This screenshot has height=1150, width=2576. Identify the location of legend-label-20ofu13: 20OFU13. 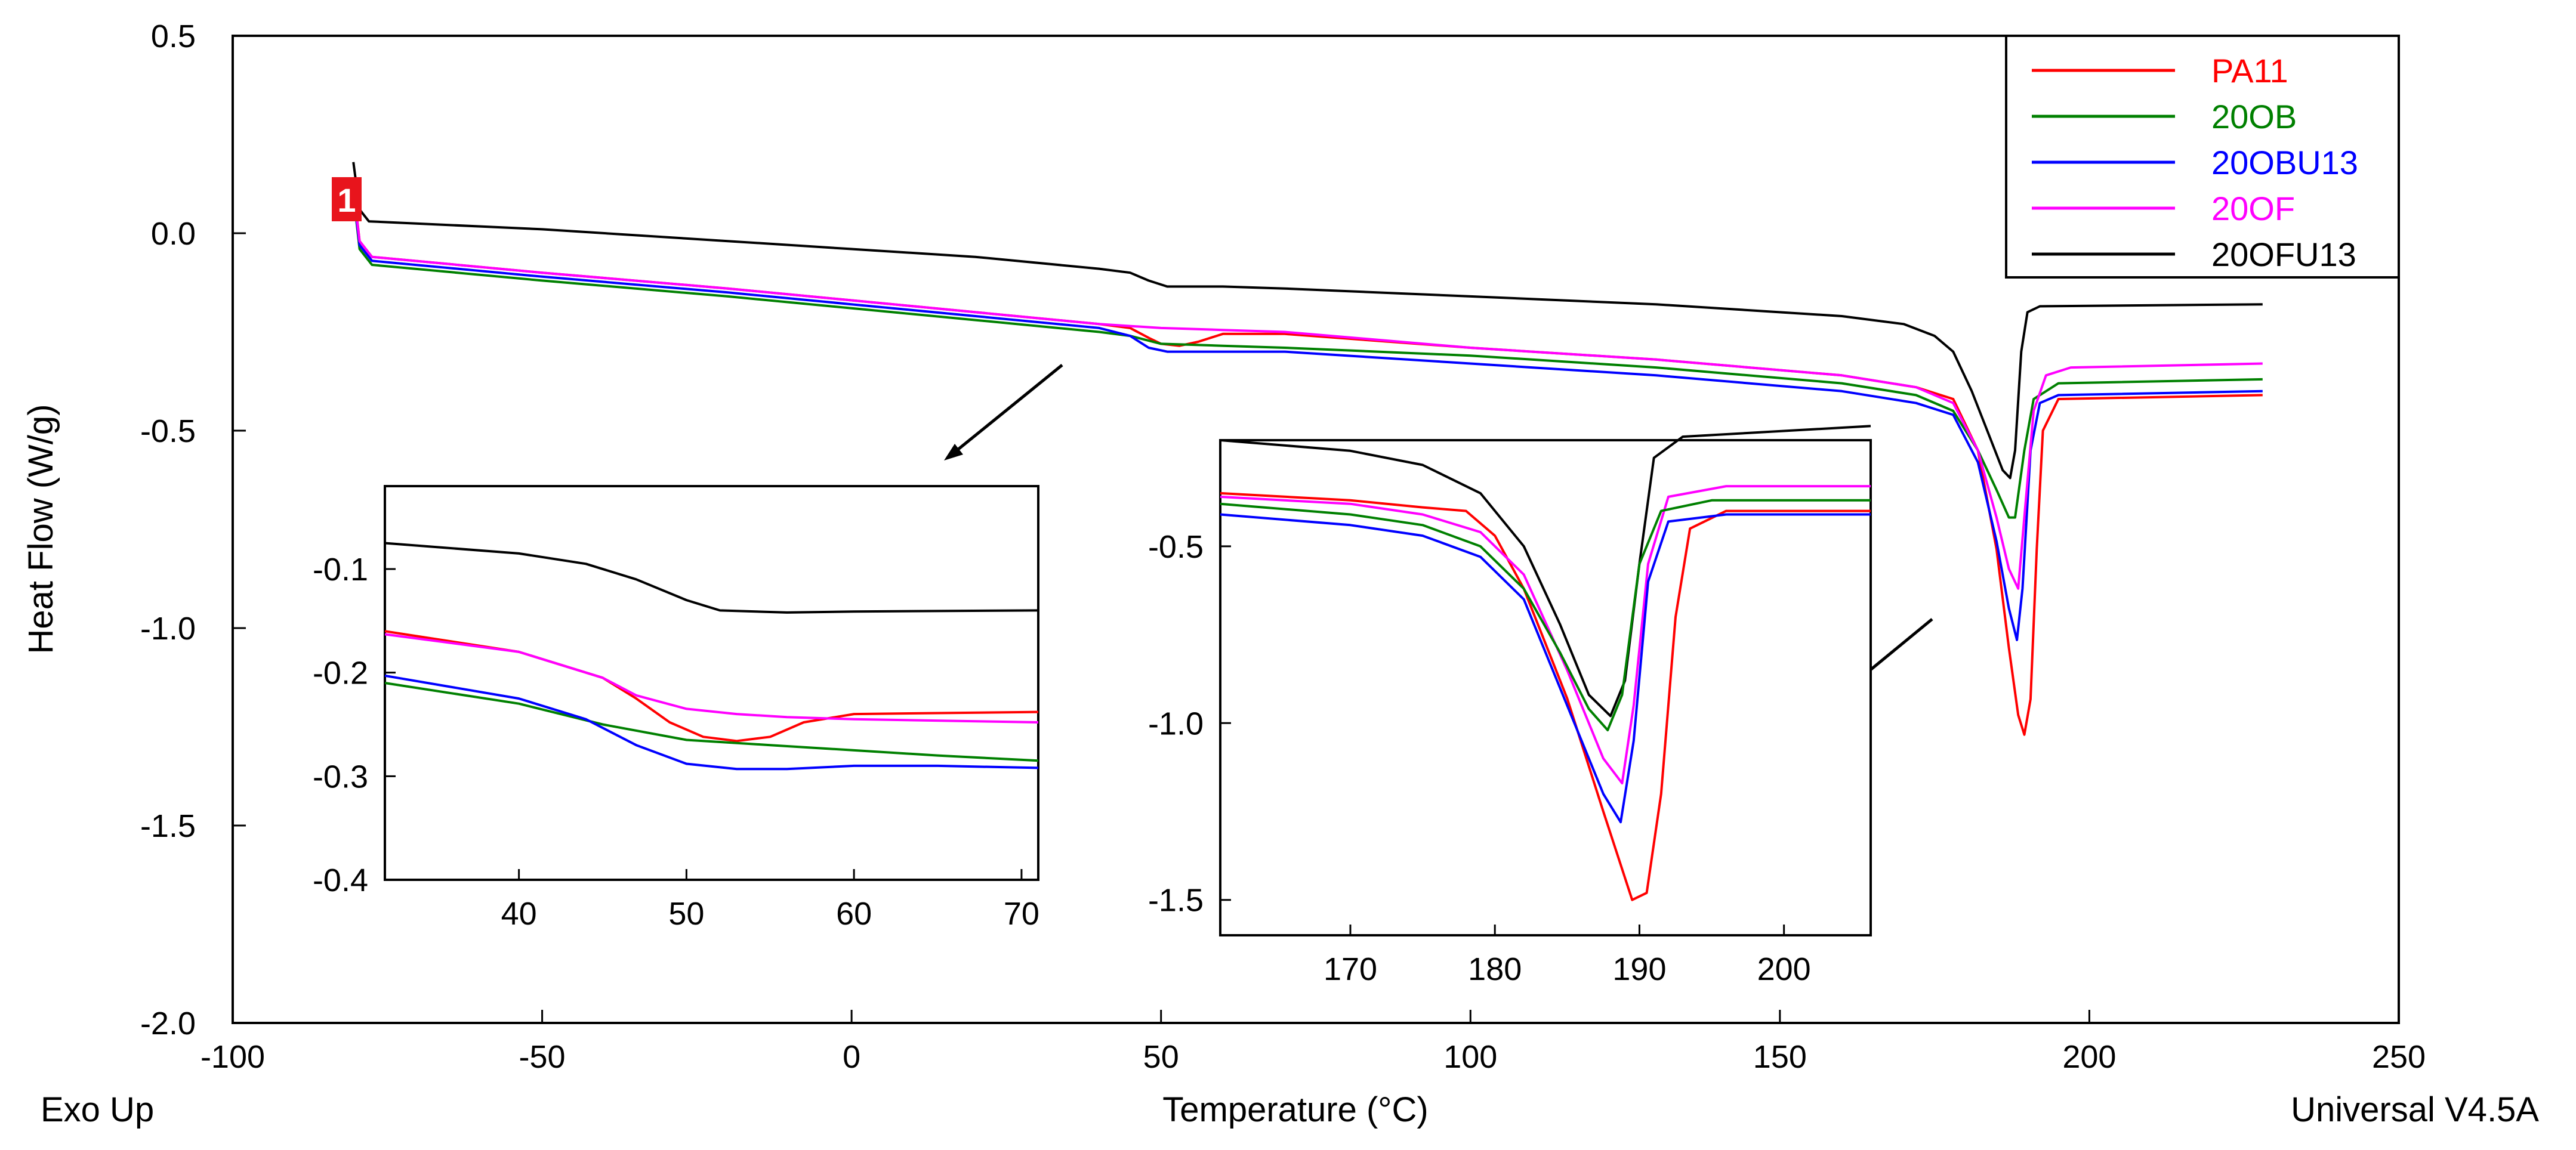
(2283, 254).